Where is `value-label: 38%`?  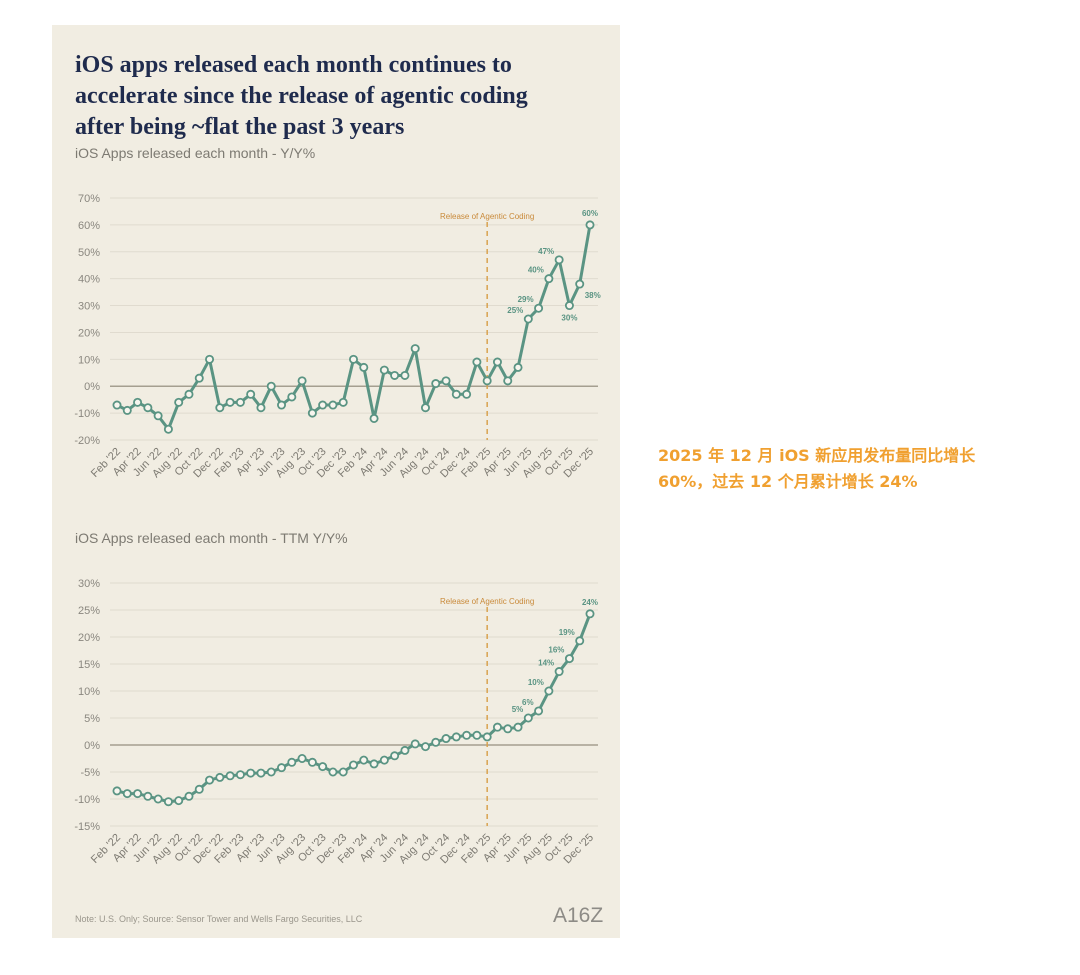
value-label: 38% is located at coordinates (593, 295).